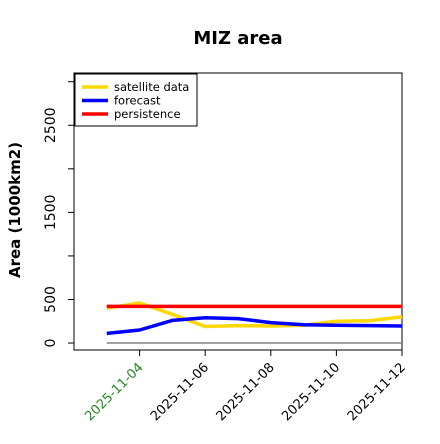  I want to click on legend-label: forecast, so click(137, 101).